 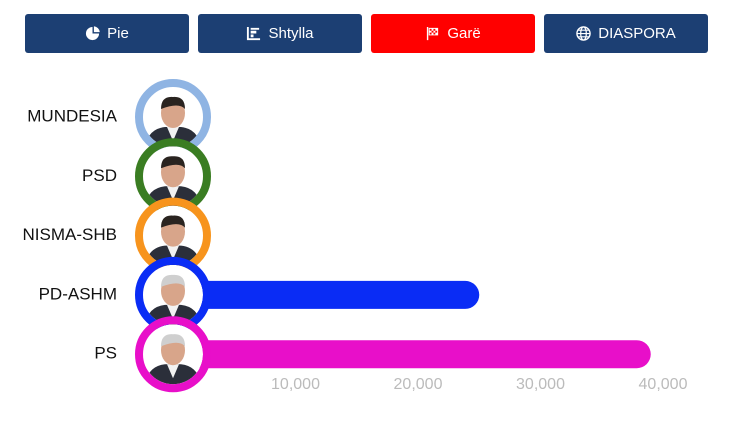 I want to click on pie-button: Pie, so click(x=107, y=33).